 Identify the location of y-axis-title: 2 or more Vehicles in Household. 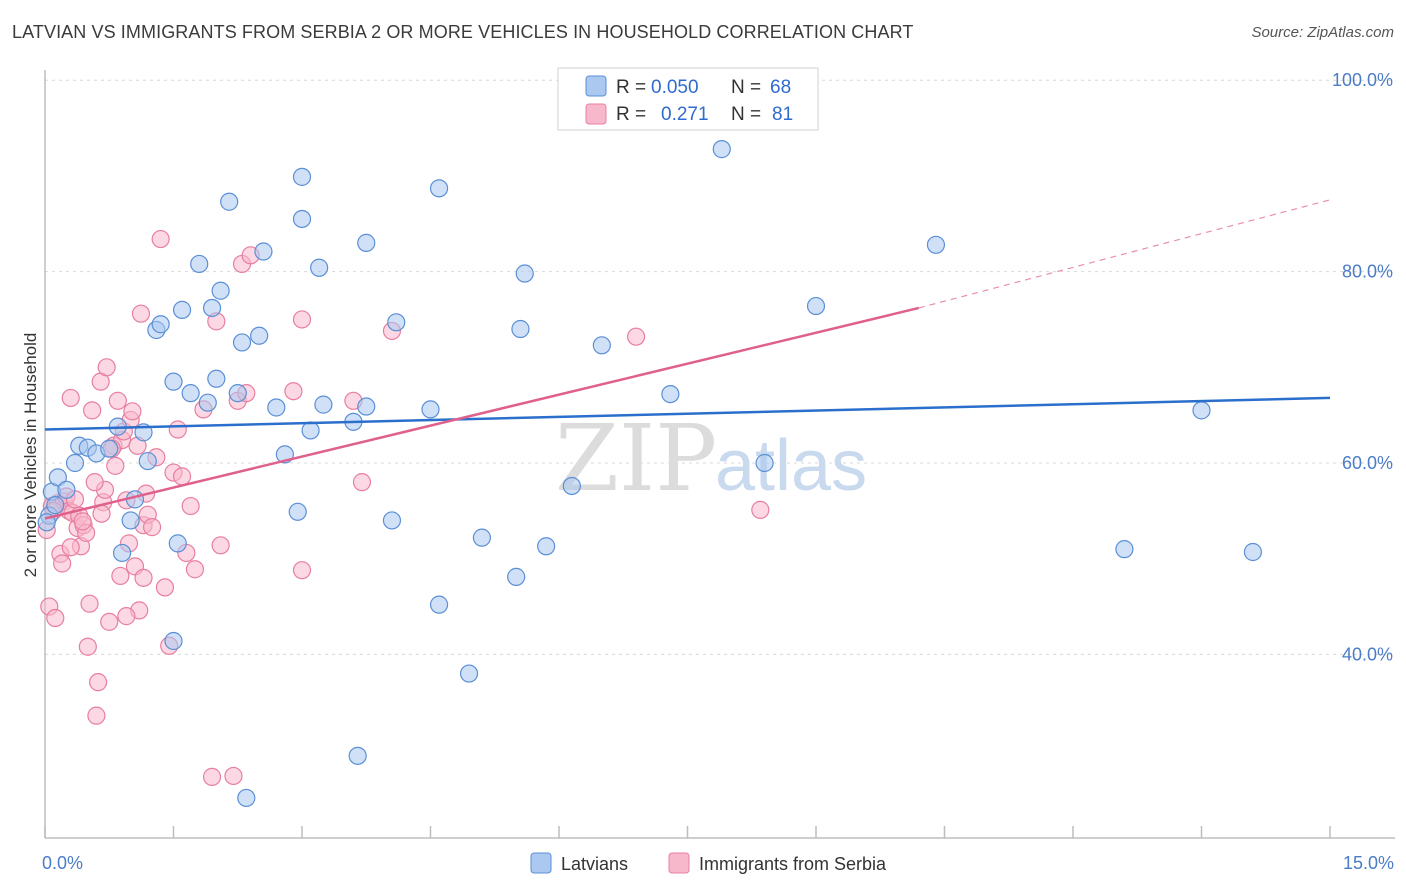
(30, 455).